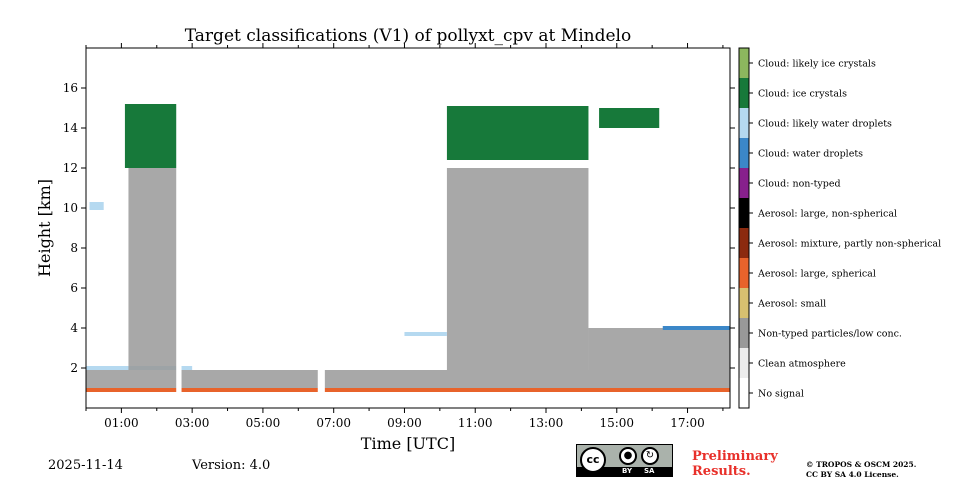 Image resolution: width=960 pixels, height=480 pixels. Describe the element at coordinates (830, 334) in the screenshot. I see `colorbar-label: Non-typed particles/low conc.` at that location.